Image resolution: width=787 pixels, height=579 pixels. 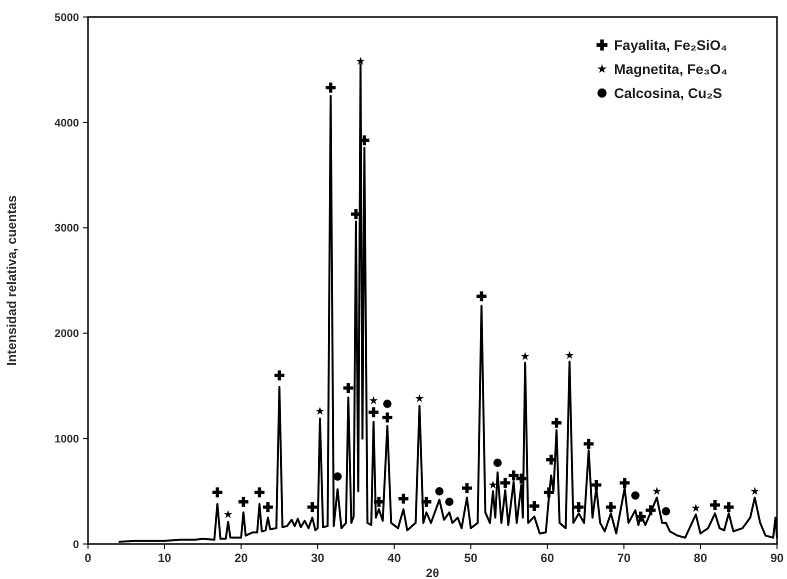 I want to click on x-tick-label: 40, so click(x=395, y=558).